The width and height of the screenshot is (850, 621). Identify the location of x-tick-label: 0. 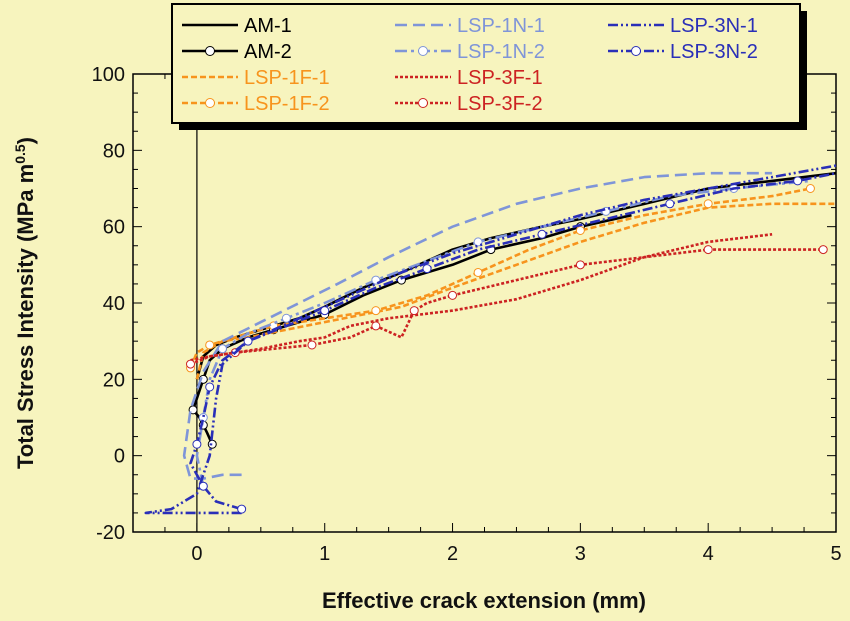
(196, 554).